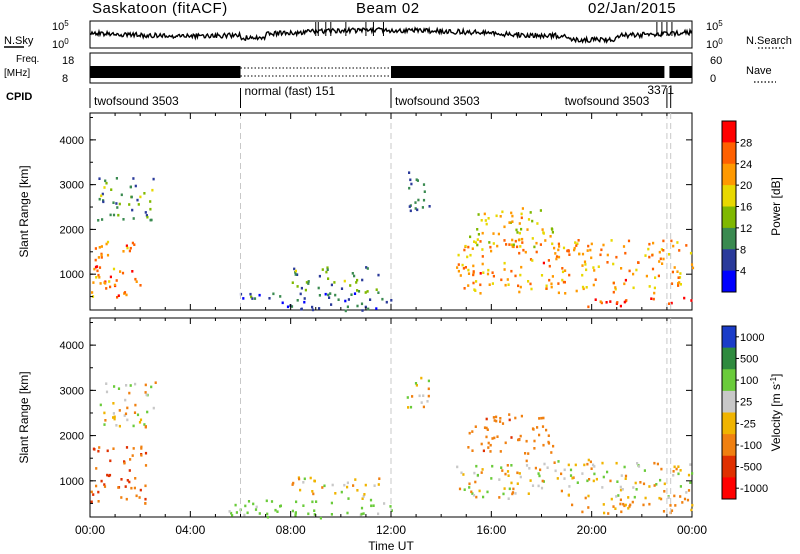  Describe the element at coordinates (769, 41) in the screenshot. I see `nsearch-label: N.Search` at that location.